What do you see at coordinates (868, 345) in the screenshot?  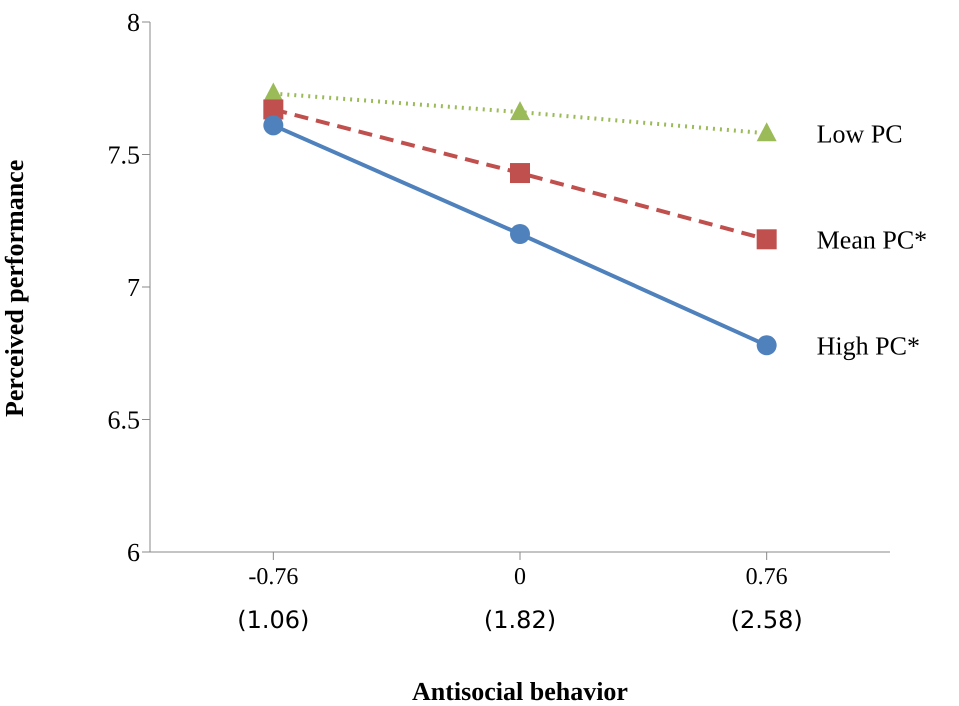 I see `series-label: High PC*` at bounding box center [868, 345].